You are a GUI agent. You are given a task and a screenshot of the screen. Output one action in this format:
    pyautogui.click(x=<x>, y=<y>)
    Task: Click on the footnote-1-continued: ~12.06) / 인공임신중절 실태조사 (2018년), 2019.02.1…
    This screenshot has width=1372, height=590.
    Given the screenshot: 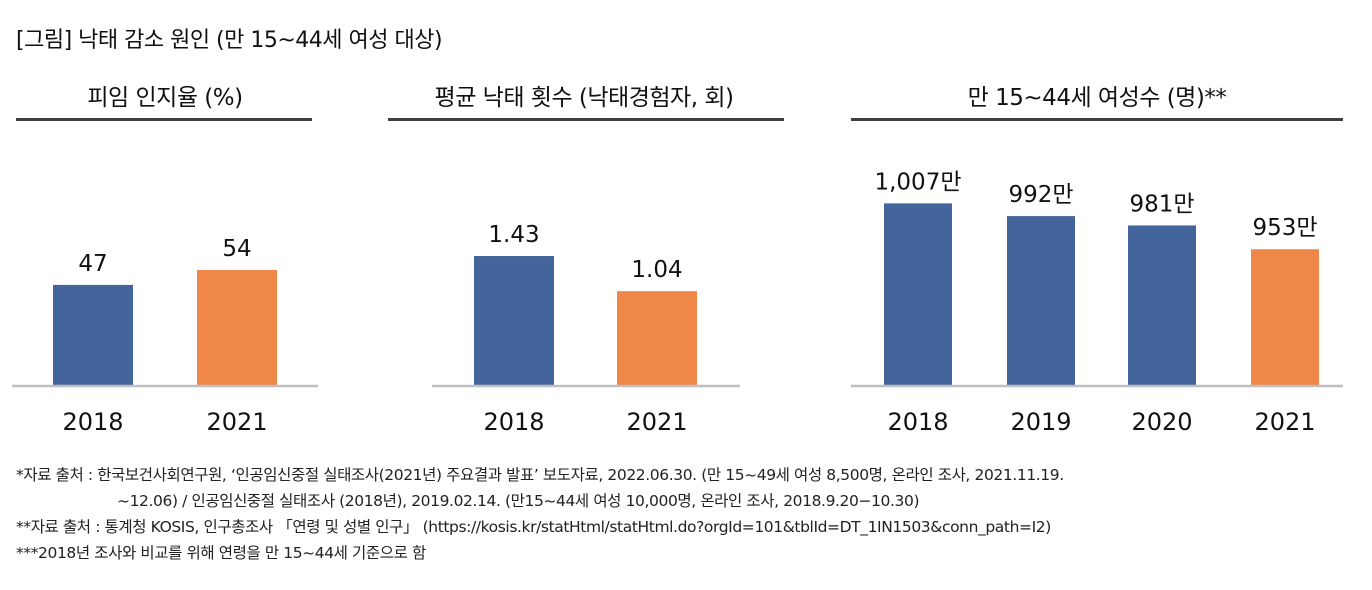 What is the action you would take?
    pyautogui.click(x=518, y=501)
    